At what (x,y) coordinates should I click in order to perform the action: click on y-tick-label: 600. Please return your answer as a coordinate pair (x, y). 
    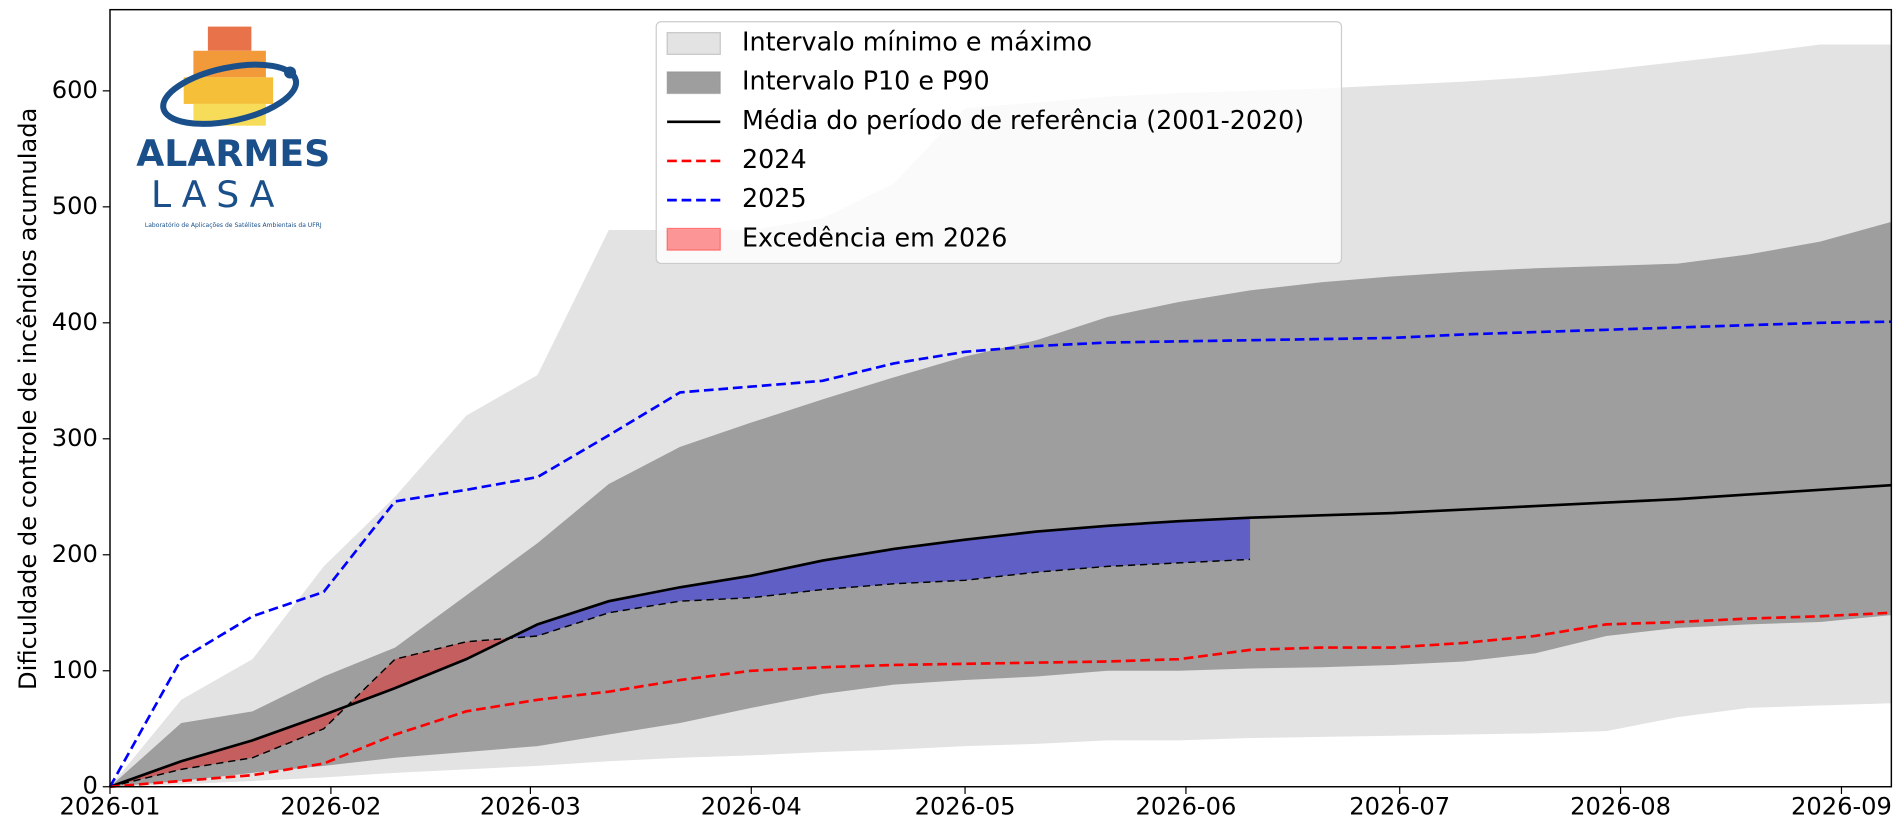
    Looking at the image, I should click on (75, 90).